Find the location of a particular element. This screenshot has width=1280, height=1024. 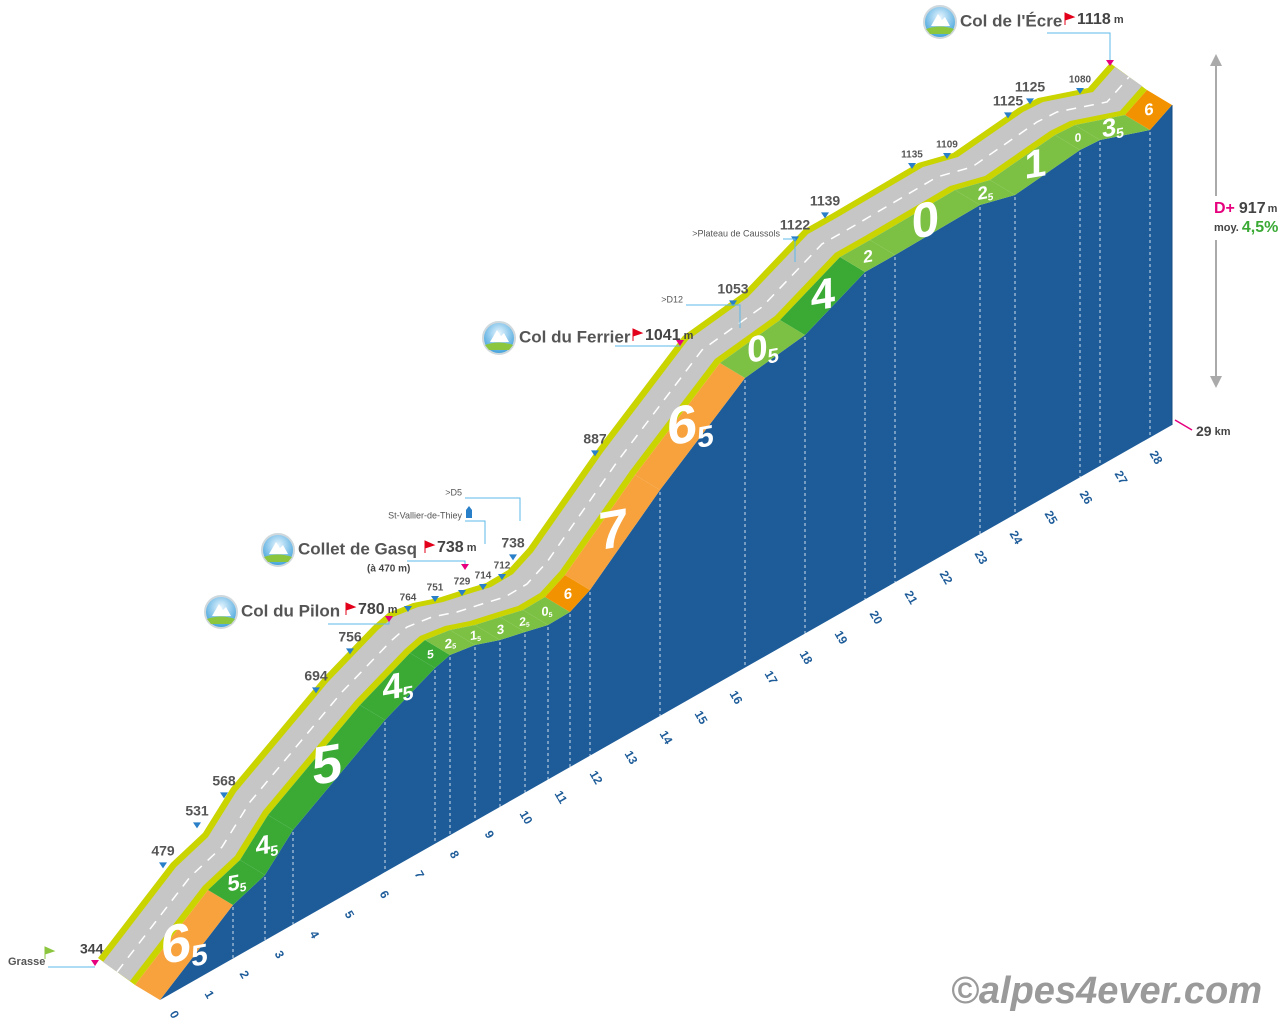

finish-tick is located at coordinates (1183, 425).